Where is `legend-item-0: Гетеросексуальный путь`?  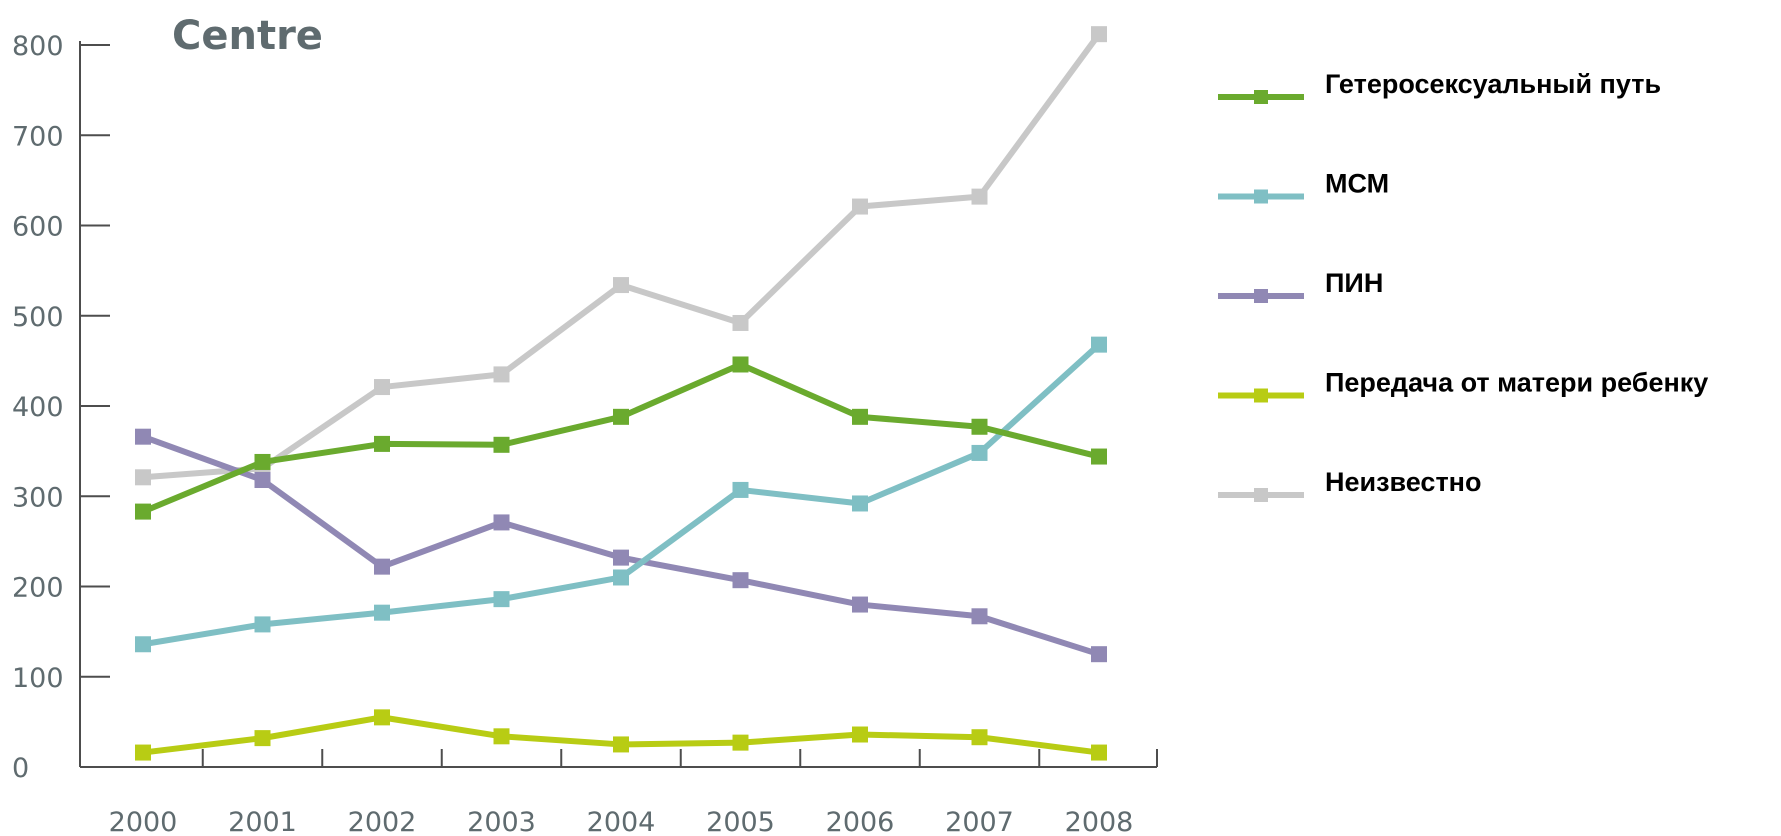 legend-item-0: Гетеросексуальный путь is located at coordinates (1439, 86).